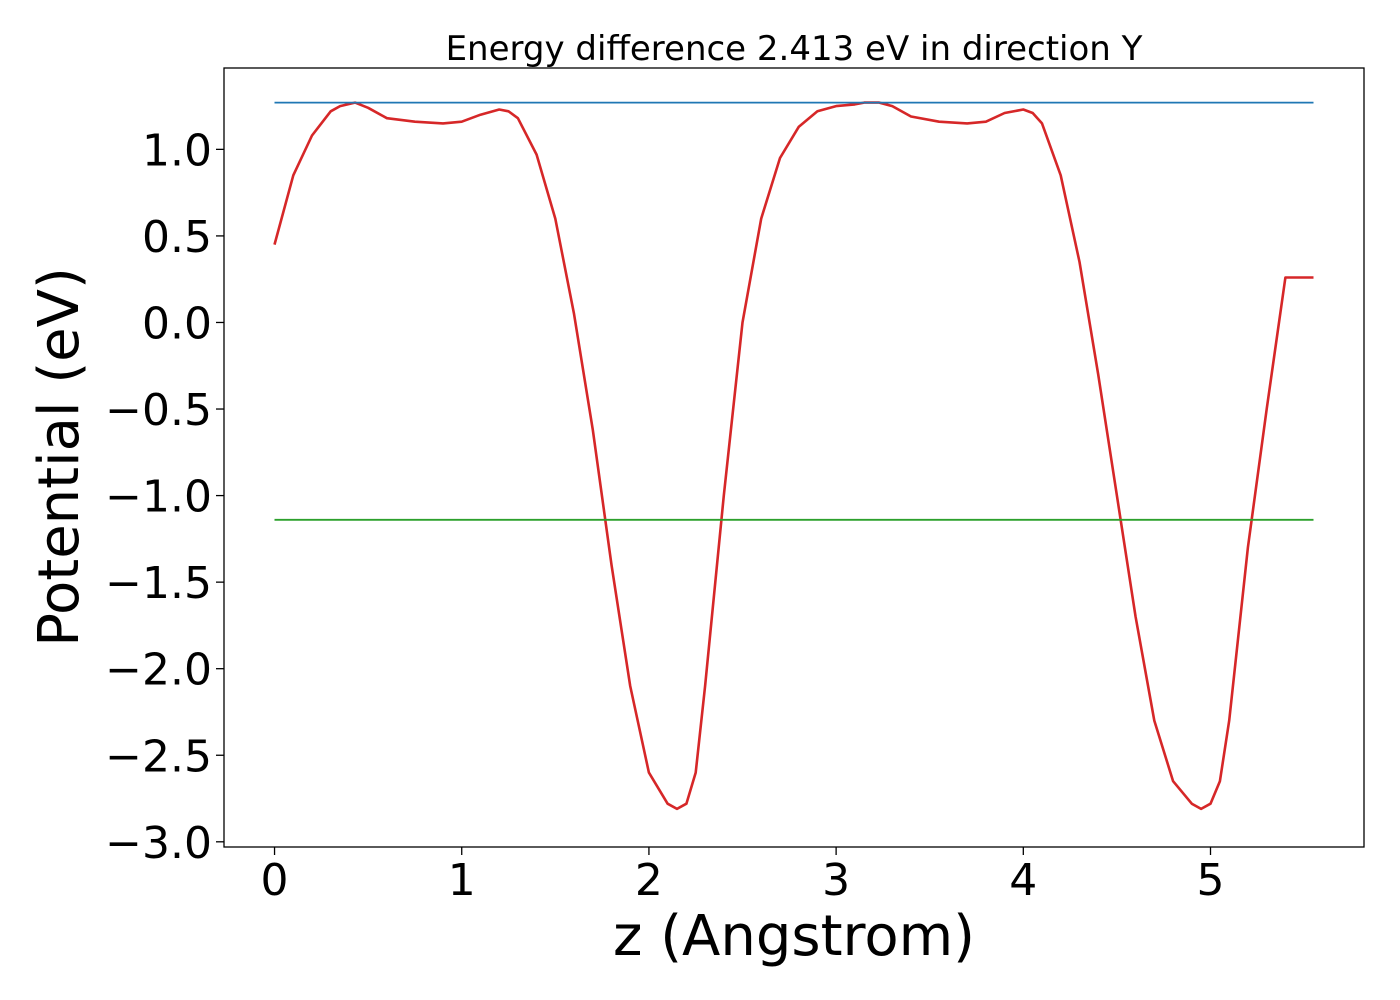 The height and width of the screenshot is (1000, 1400). Describe the element at coordinates (649, 880) in the screenshot. I see `x-tick-label: 2` at that location.